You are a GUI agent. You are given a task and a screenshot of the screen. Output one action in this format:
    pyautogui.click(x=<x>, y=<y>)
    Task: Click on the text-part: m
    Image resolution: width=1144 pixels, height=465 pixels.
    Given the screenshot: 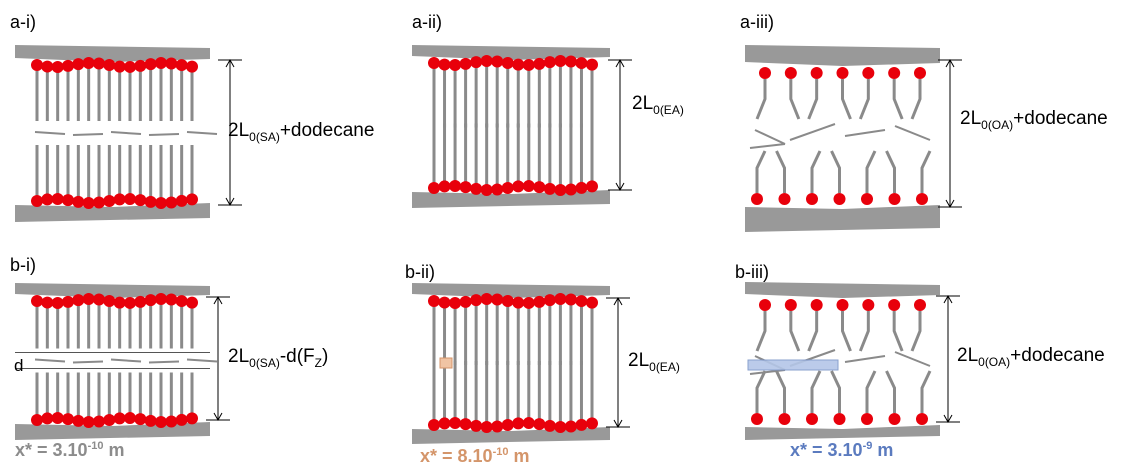 What is the action you would take?
    pyautogui.click(x=114, y=450)
    